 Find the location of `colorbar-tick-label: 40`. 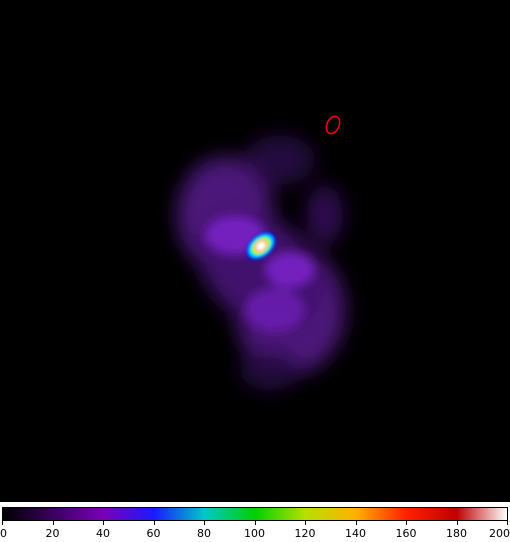

colorbar-tick-label: 40 is located at coordinates (103, 533).